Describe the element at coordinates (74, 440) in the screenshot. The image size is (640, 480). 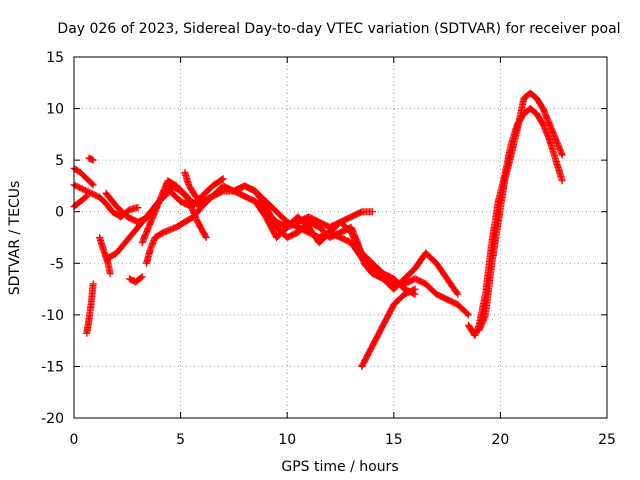
I see `x-tick-label: 0` at that location.